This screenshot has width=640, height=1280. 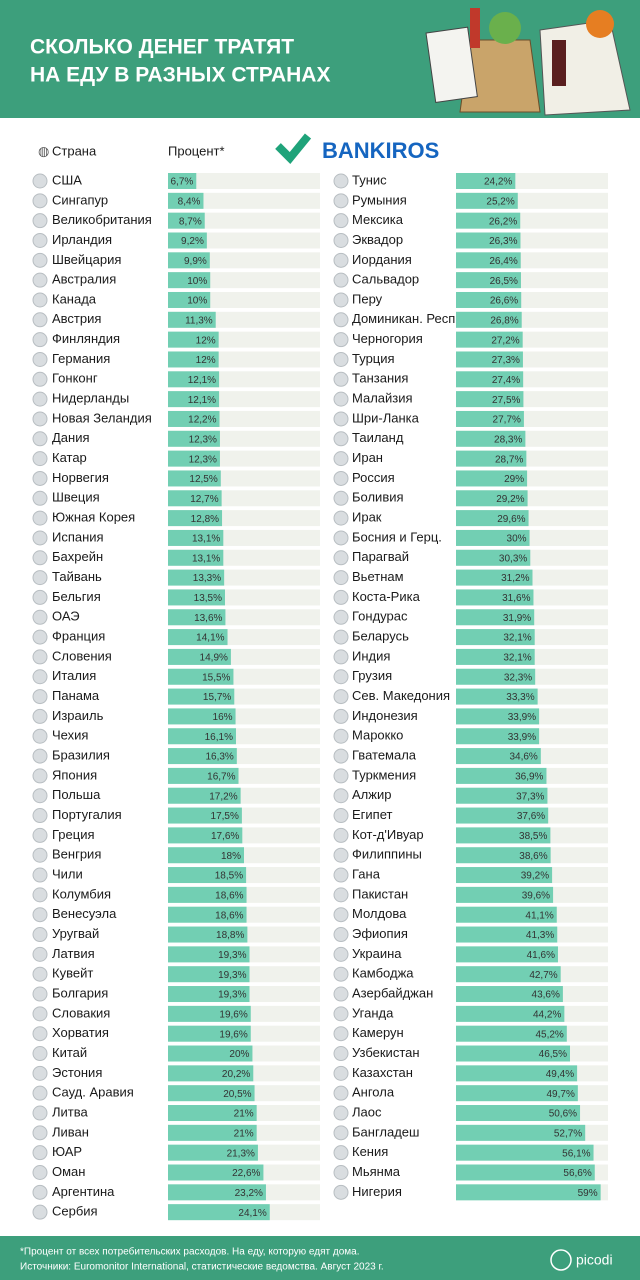 What do you see at coordinates (70, 1131) in the screenshot?
I see `country-name: Ливан` at bounding box center [70, 1131].